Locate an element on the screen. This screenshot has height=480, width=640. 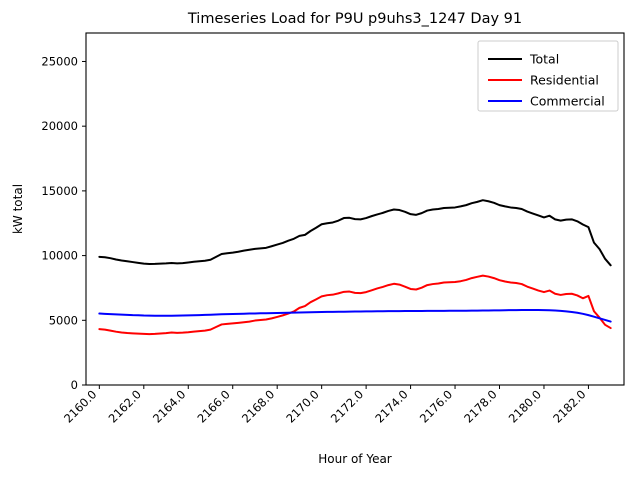
series-line-total is located at coordinates (355, 233).